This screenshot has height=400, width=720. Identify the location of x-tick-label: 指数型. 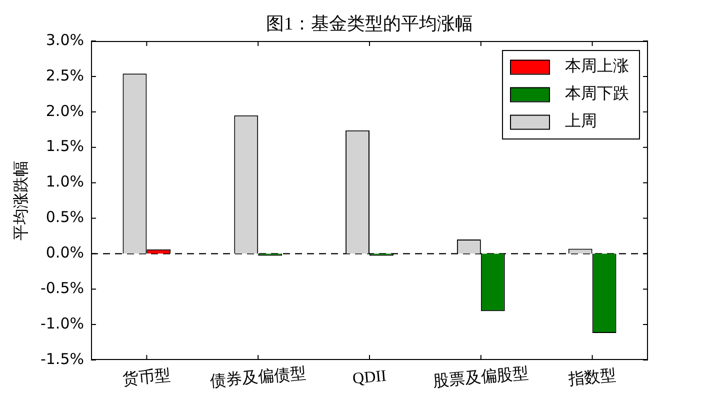
(591, 377).